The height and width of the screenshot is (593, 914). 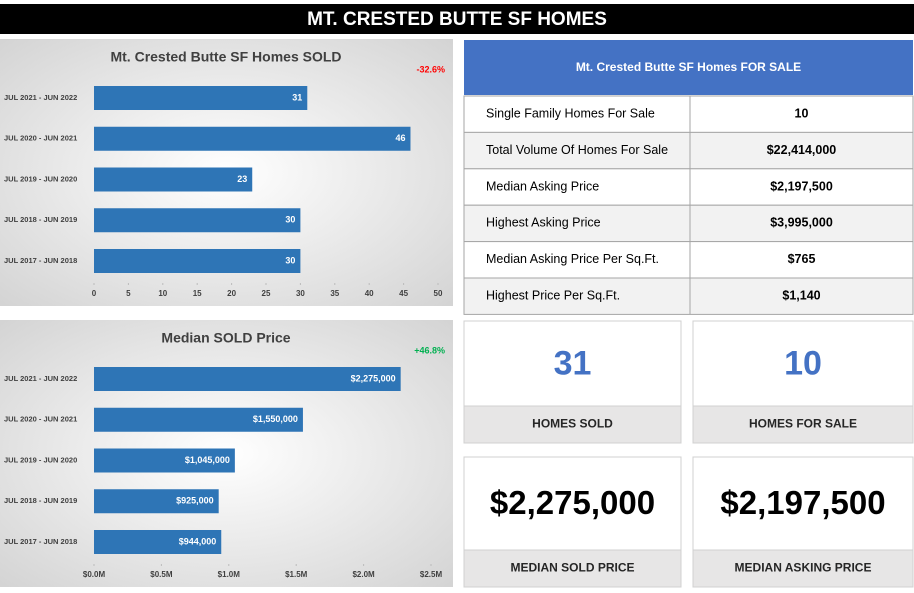 What do you see at coordinates (195, 501) in the screenshot?
I see `value-label: $925,000` at bounding box center [195, 501].